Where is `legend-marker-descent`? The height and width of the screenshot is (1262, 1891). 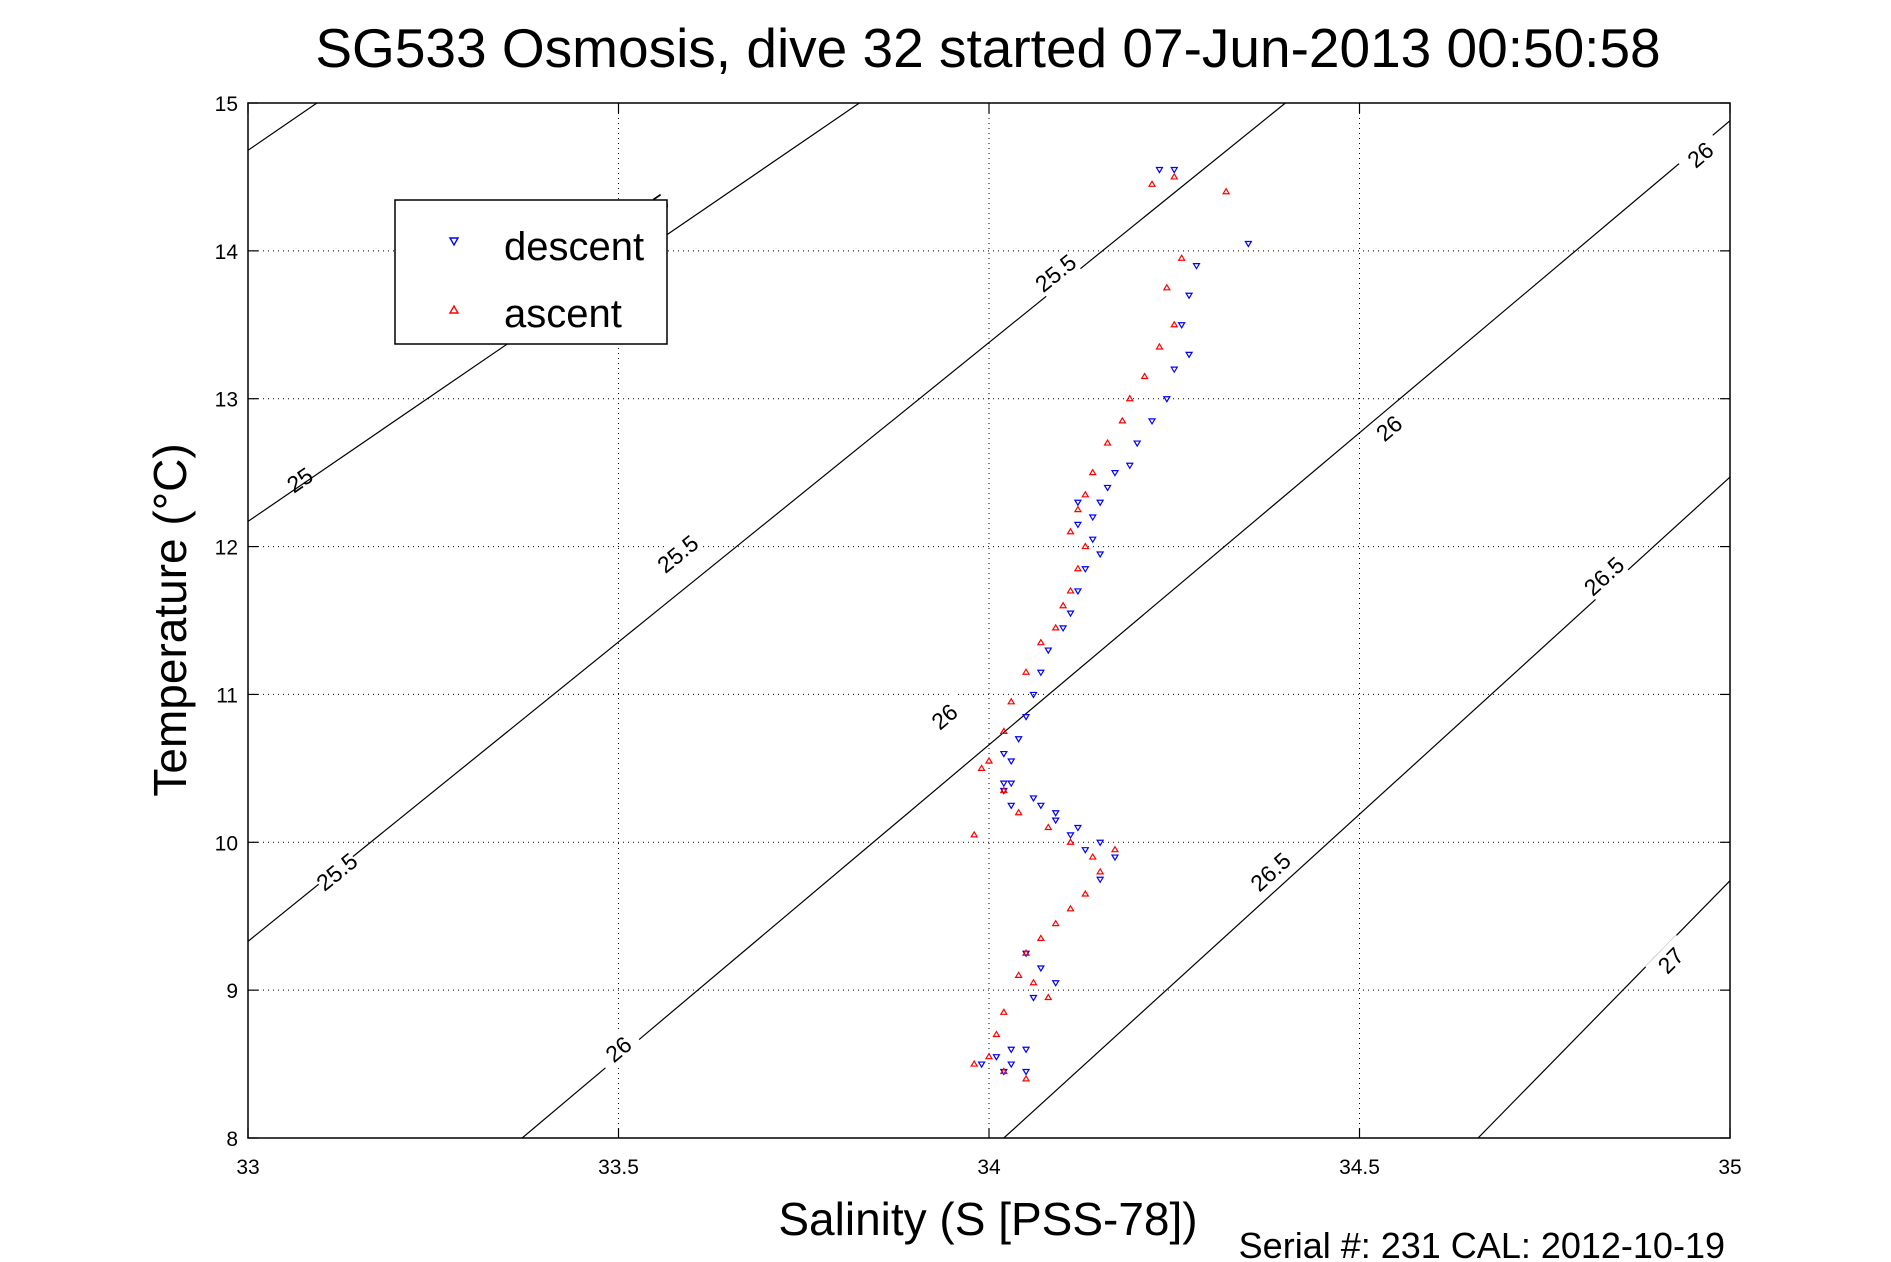
legend-marker-descent is located at coordinates (454, 242).